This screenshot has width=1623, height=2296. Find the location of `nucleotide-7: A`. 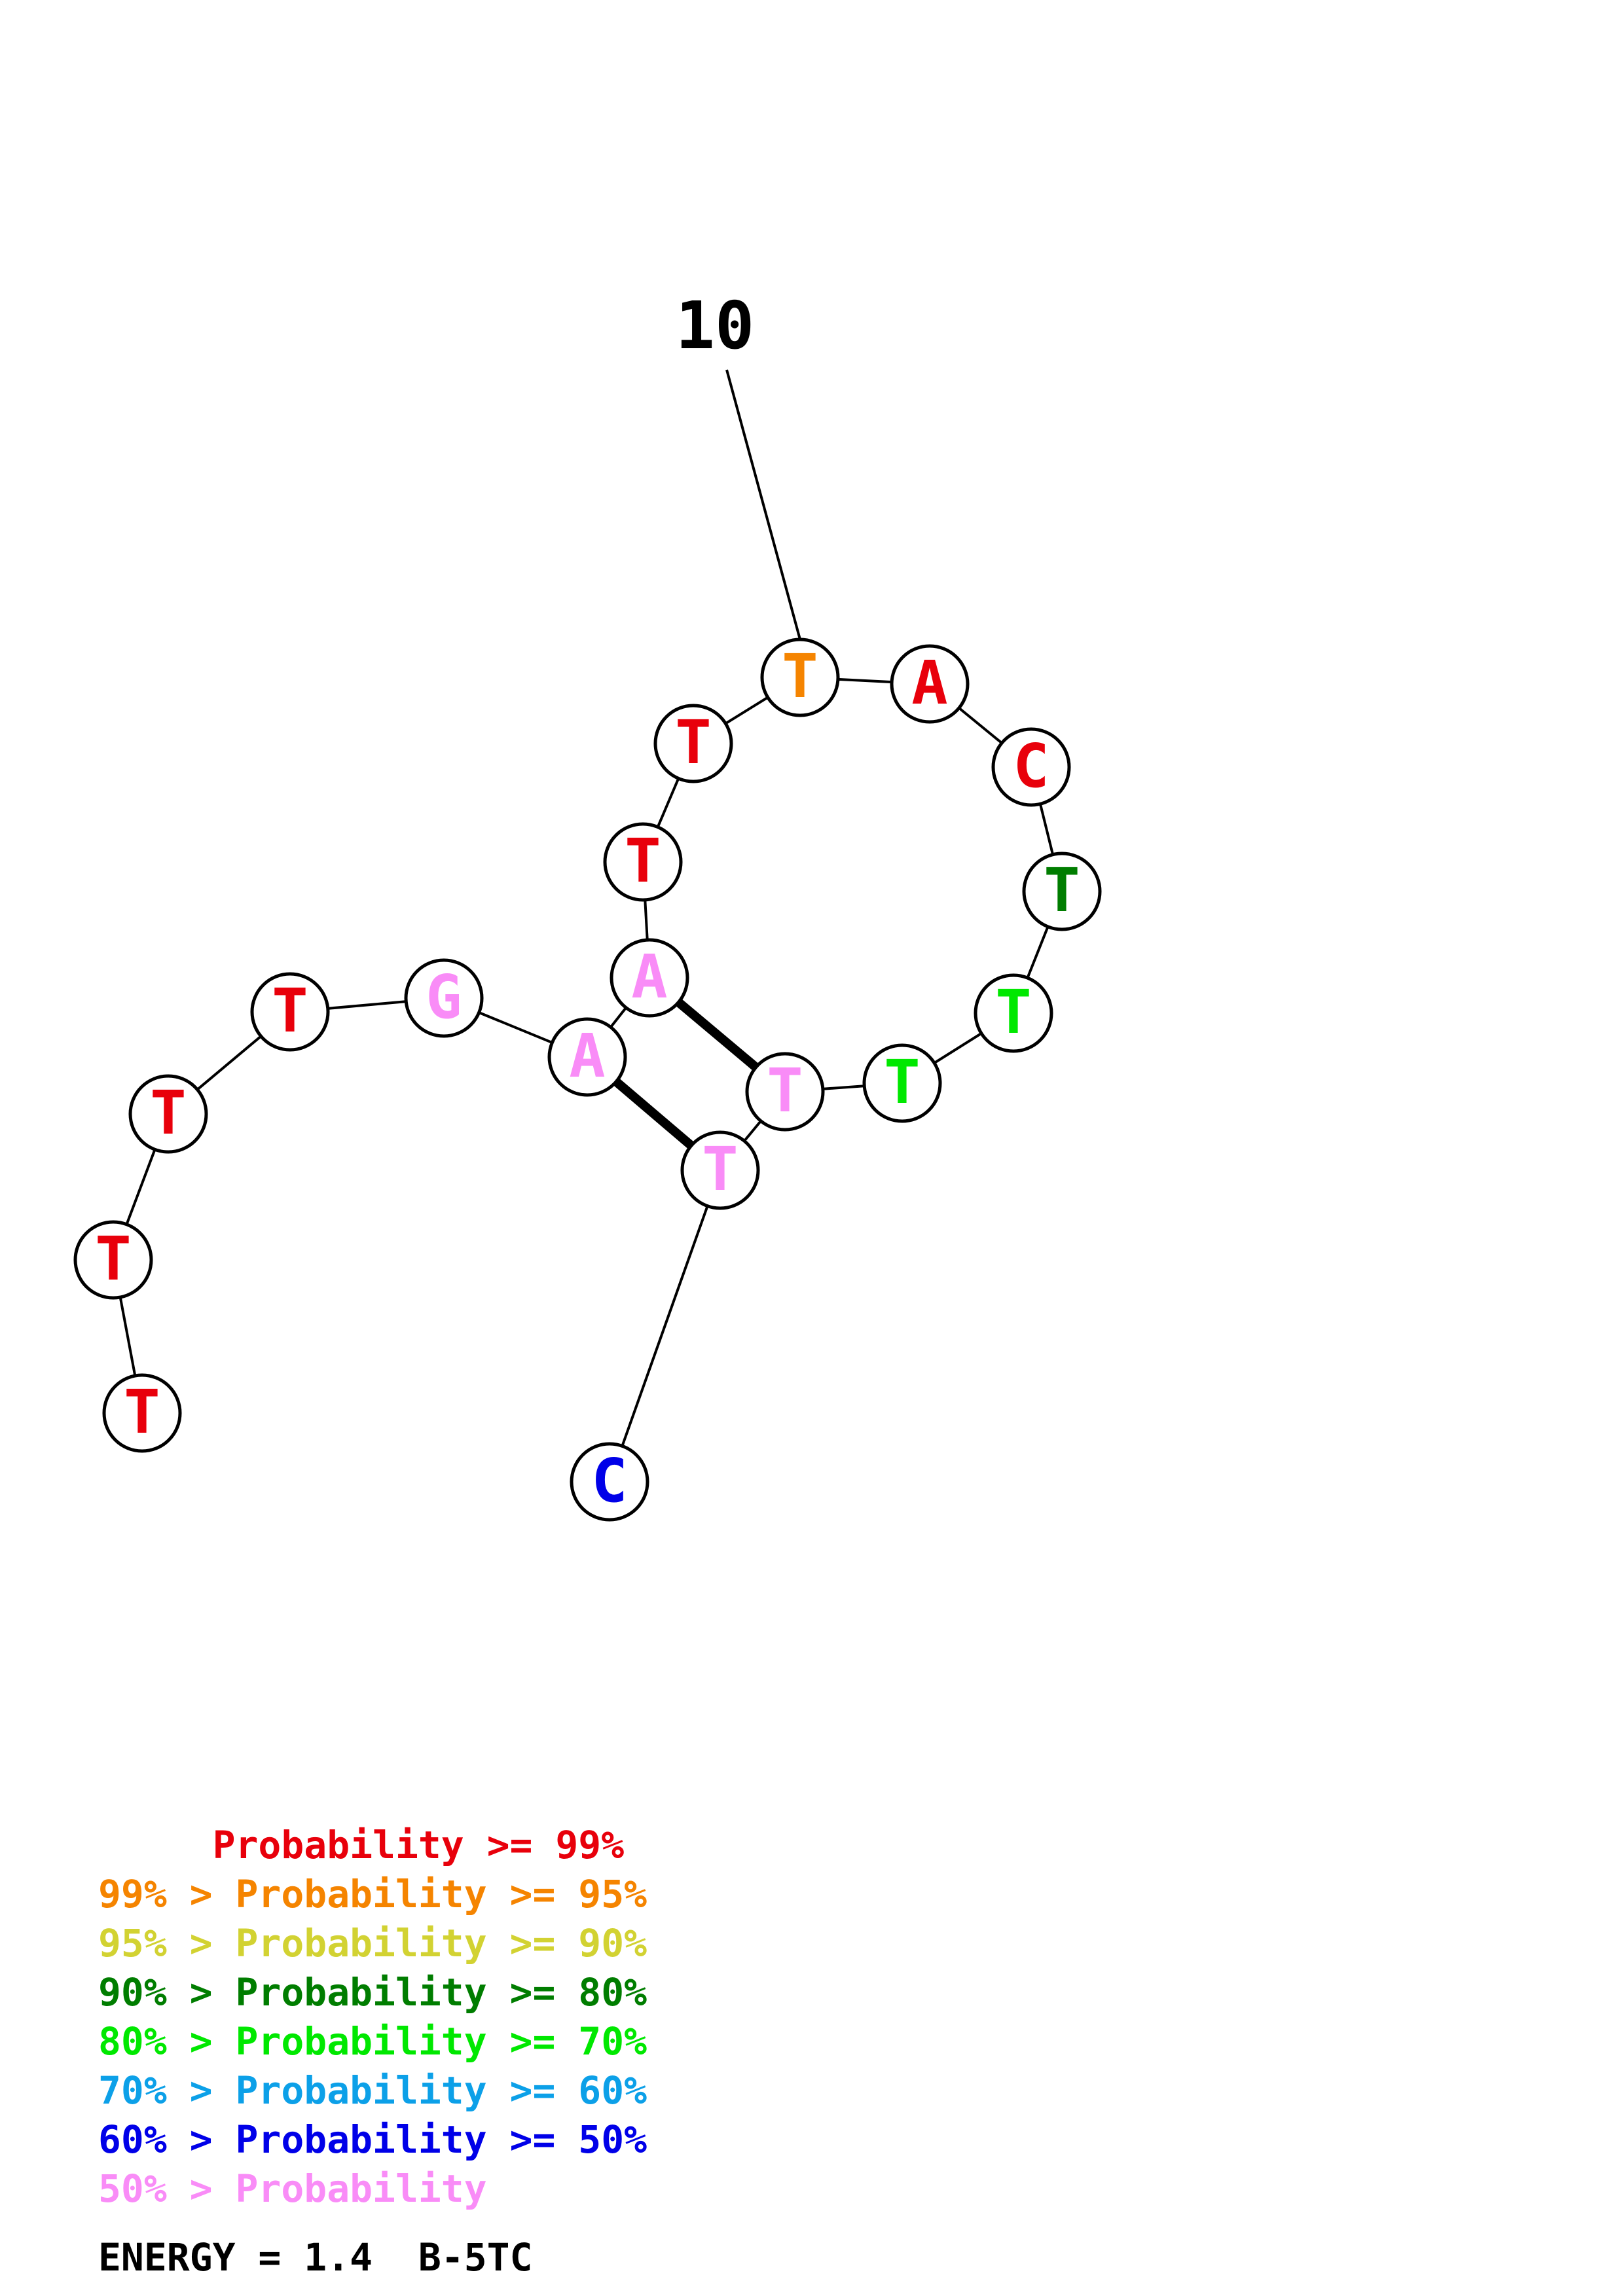

nucleotide-7: A is located at coordinates (649, 978).